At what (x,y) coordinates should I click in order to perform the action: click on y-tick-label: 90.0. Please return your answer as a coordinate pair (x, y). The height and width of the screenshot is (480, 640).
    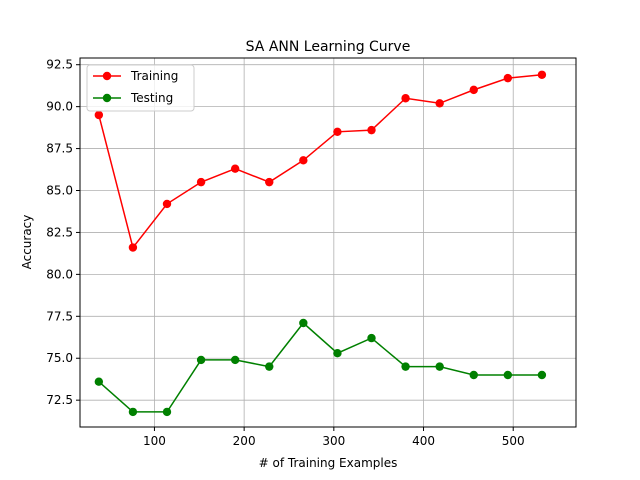
    Looking at the image, I should click on (59, 107).